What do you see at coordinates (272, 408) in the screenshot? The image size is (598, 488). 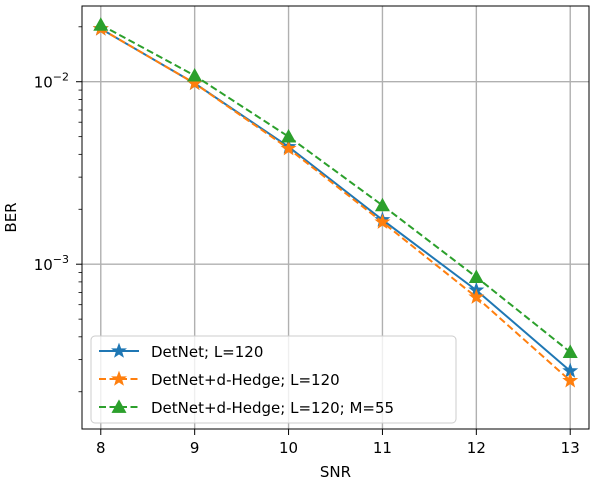 I see `legend-label: DetNet+d-Hedge; L=120; M=55` at bounding box center [272, 408].